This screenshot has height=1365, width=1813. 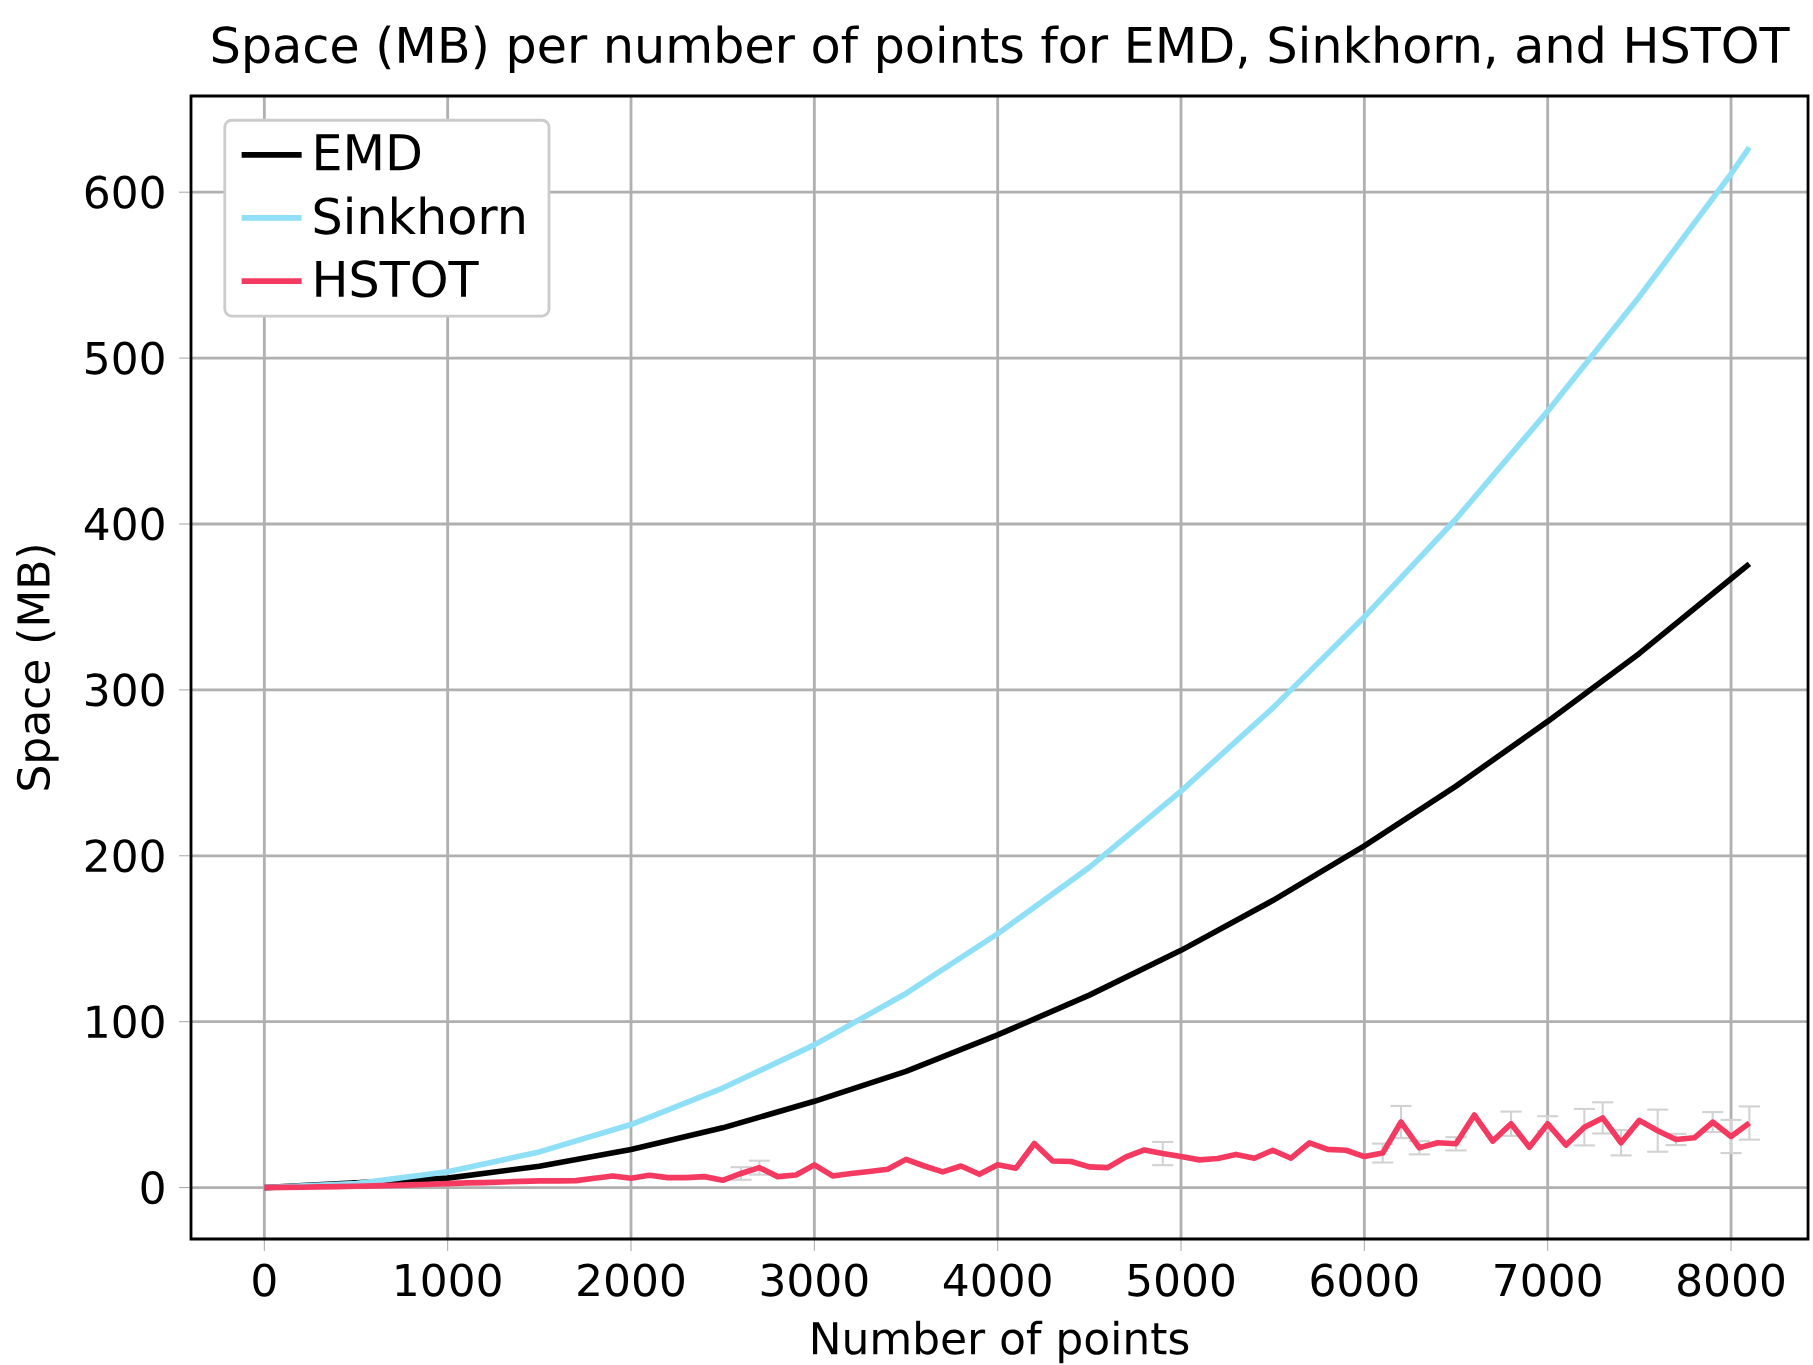 I want to click on x-tick-label: 0, so click(x=264, y=1280).